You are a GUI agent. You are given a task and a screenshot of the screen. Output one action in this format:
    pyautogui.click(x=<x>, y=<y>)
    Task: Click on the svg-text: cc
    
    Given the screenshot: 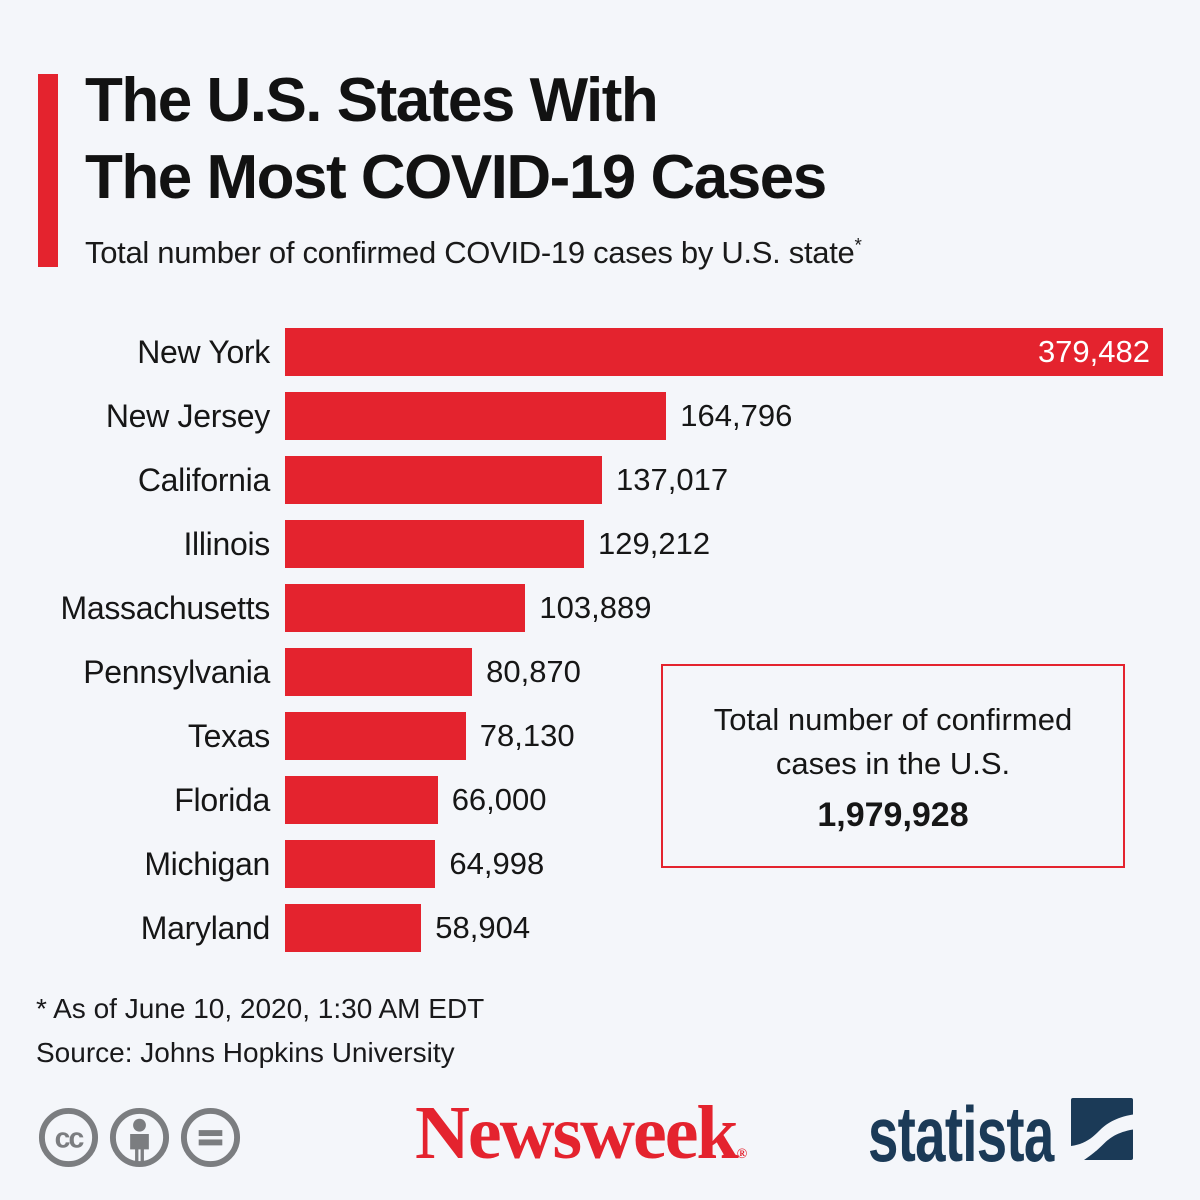 What is the action you would take?
    pyautogui.click(x=70, y=1138)
    